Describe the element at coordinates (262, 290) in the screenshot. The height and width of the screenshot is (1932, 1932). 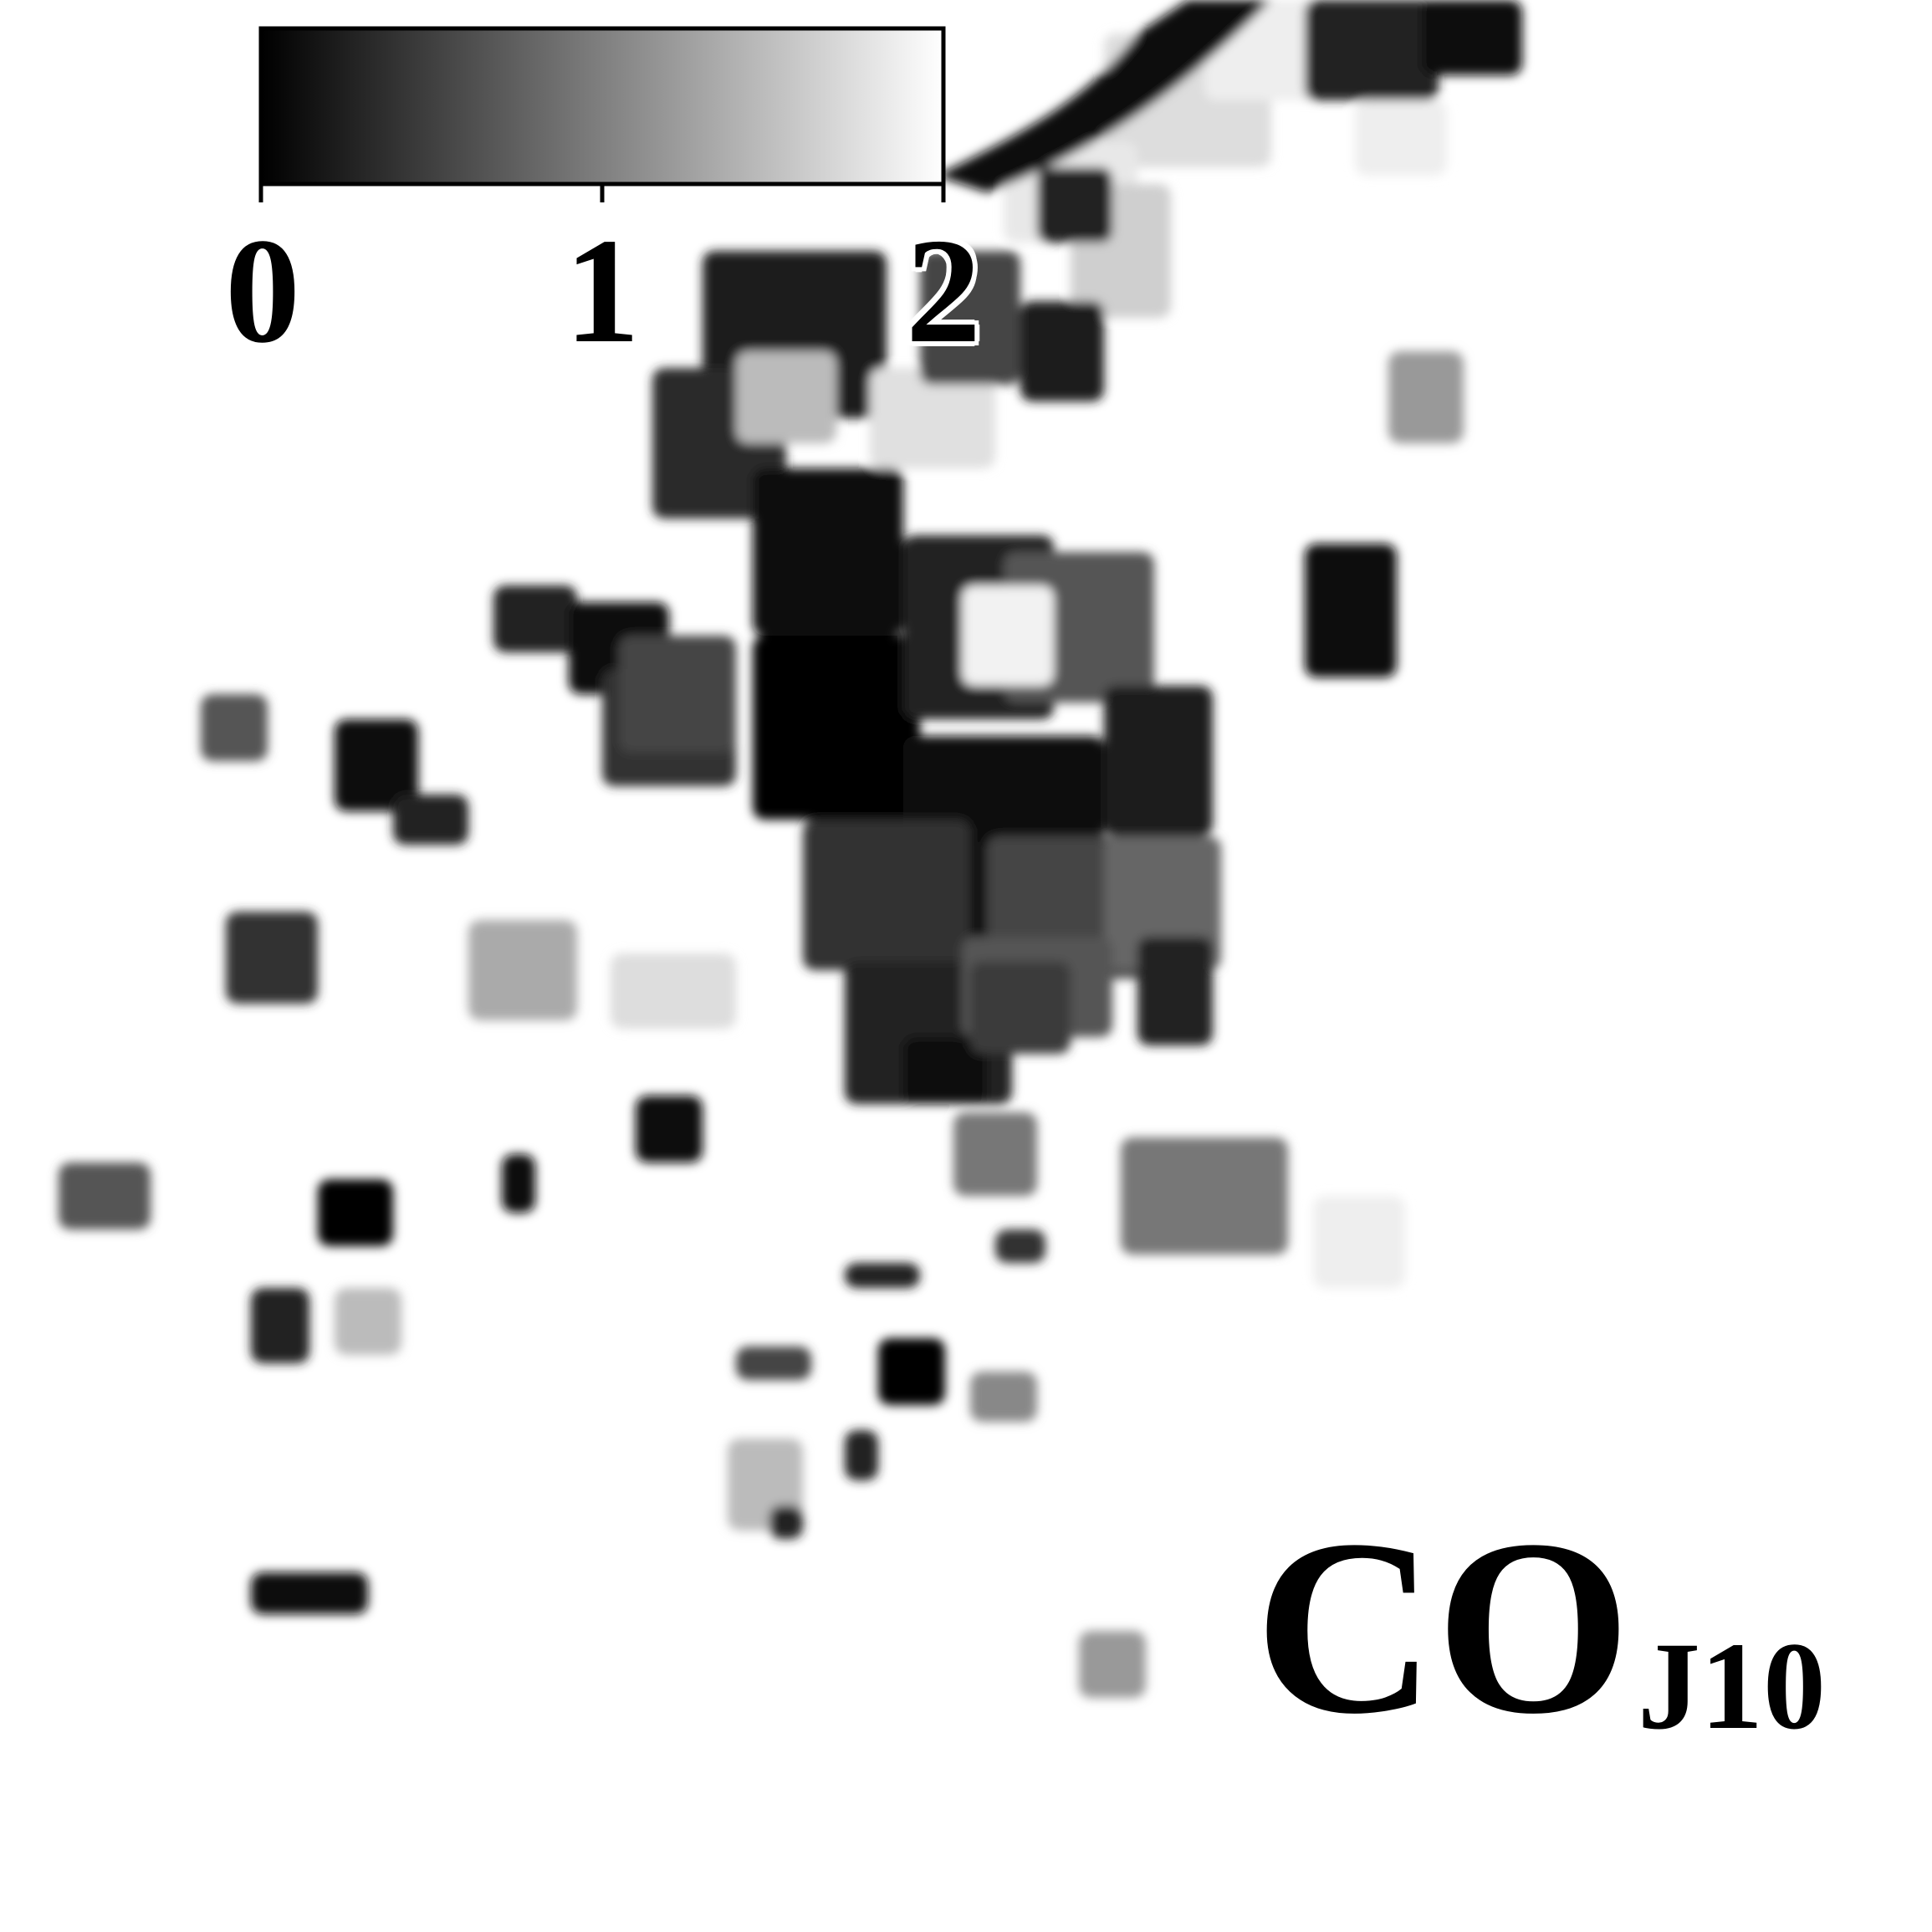
I see `colorbar-tick-0: 0` at that location.